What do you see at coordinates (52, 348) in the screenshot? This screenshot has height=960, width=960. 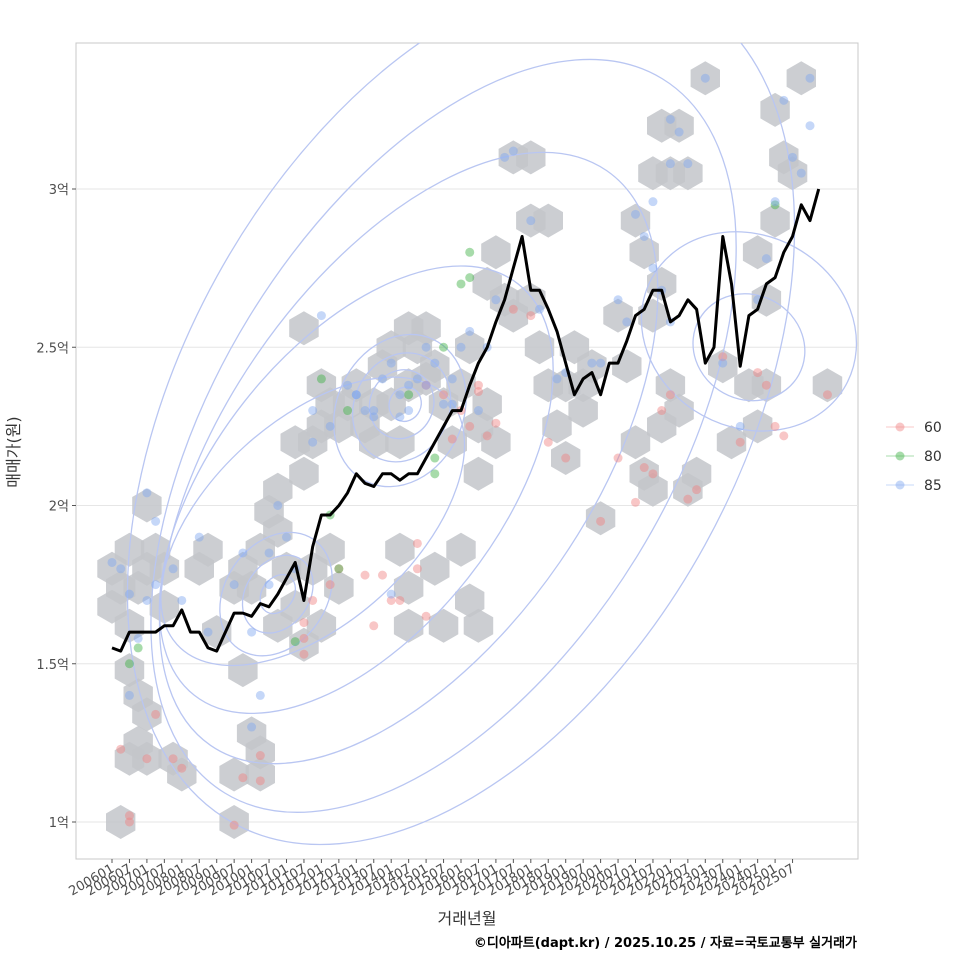 I see `y-tick-label: 2.5억` at bounding box center [52, 348].